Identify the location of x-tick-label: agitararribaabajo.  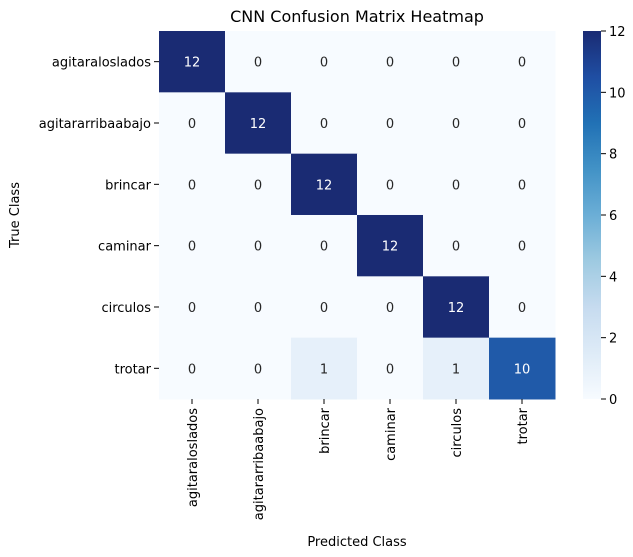
(259, 464).